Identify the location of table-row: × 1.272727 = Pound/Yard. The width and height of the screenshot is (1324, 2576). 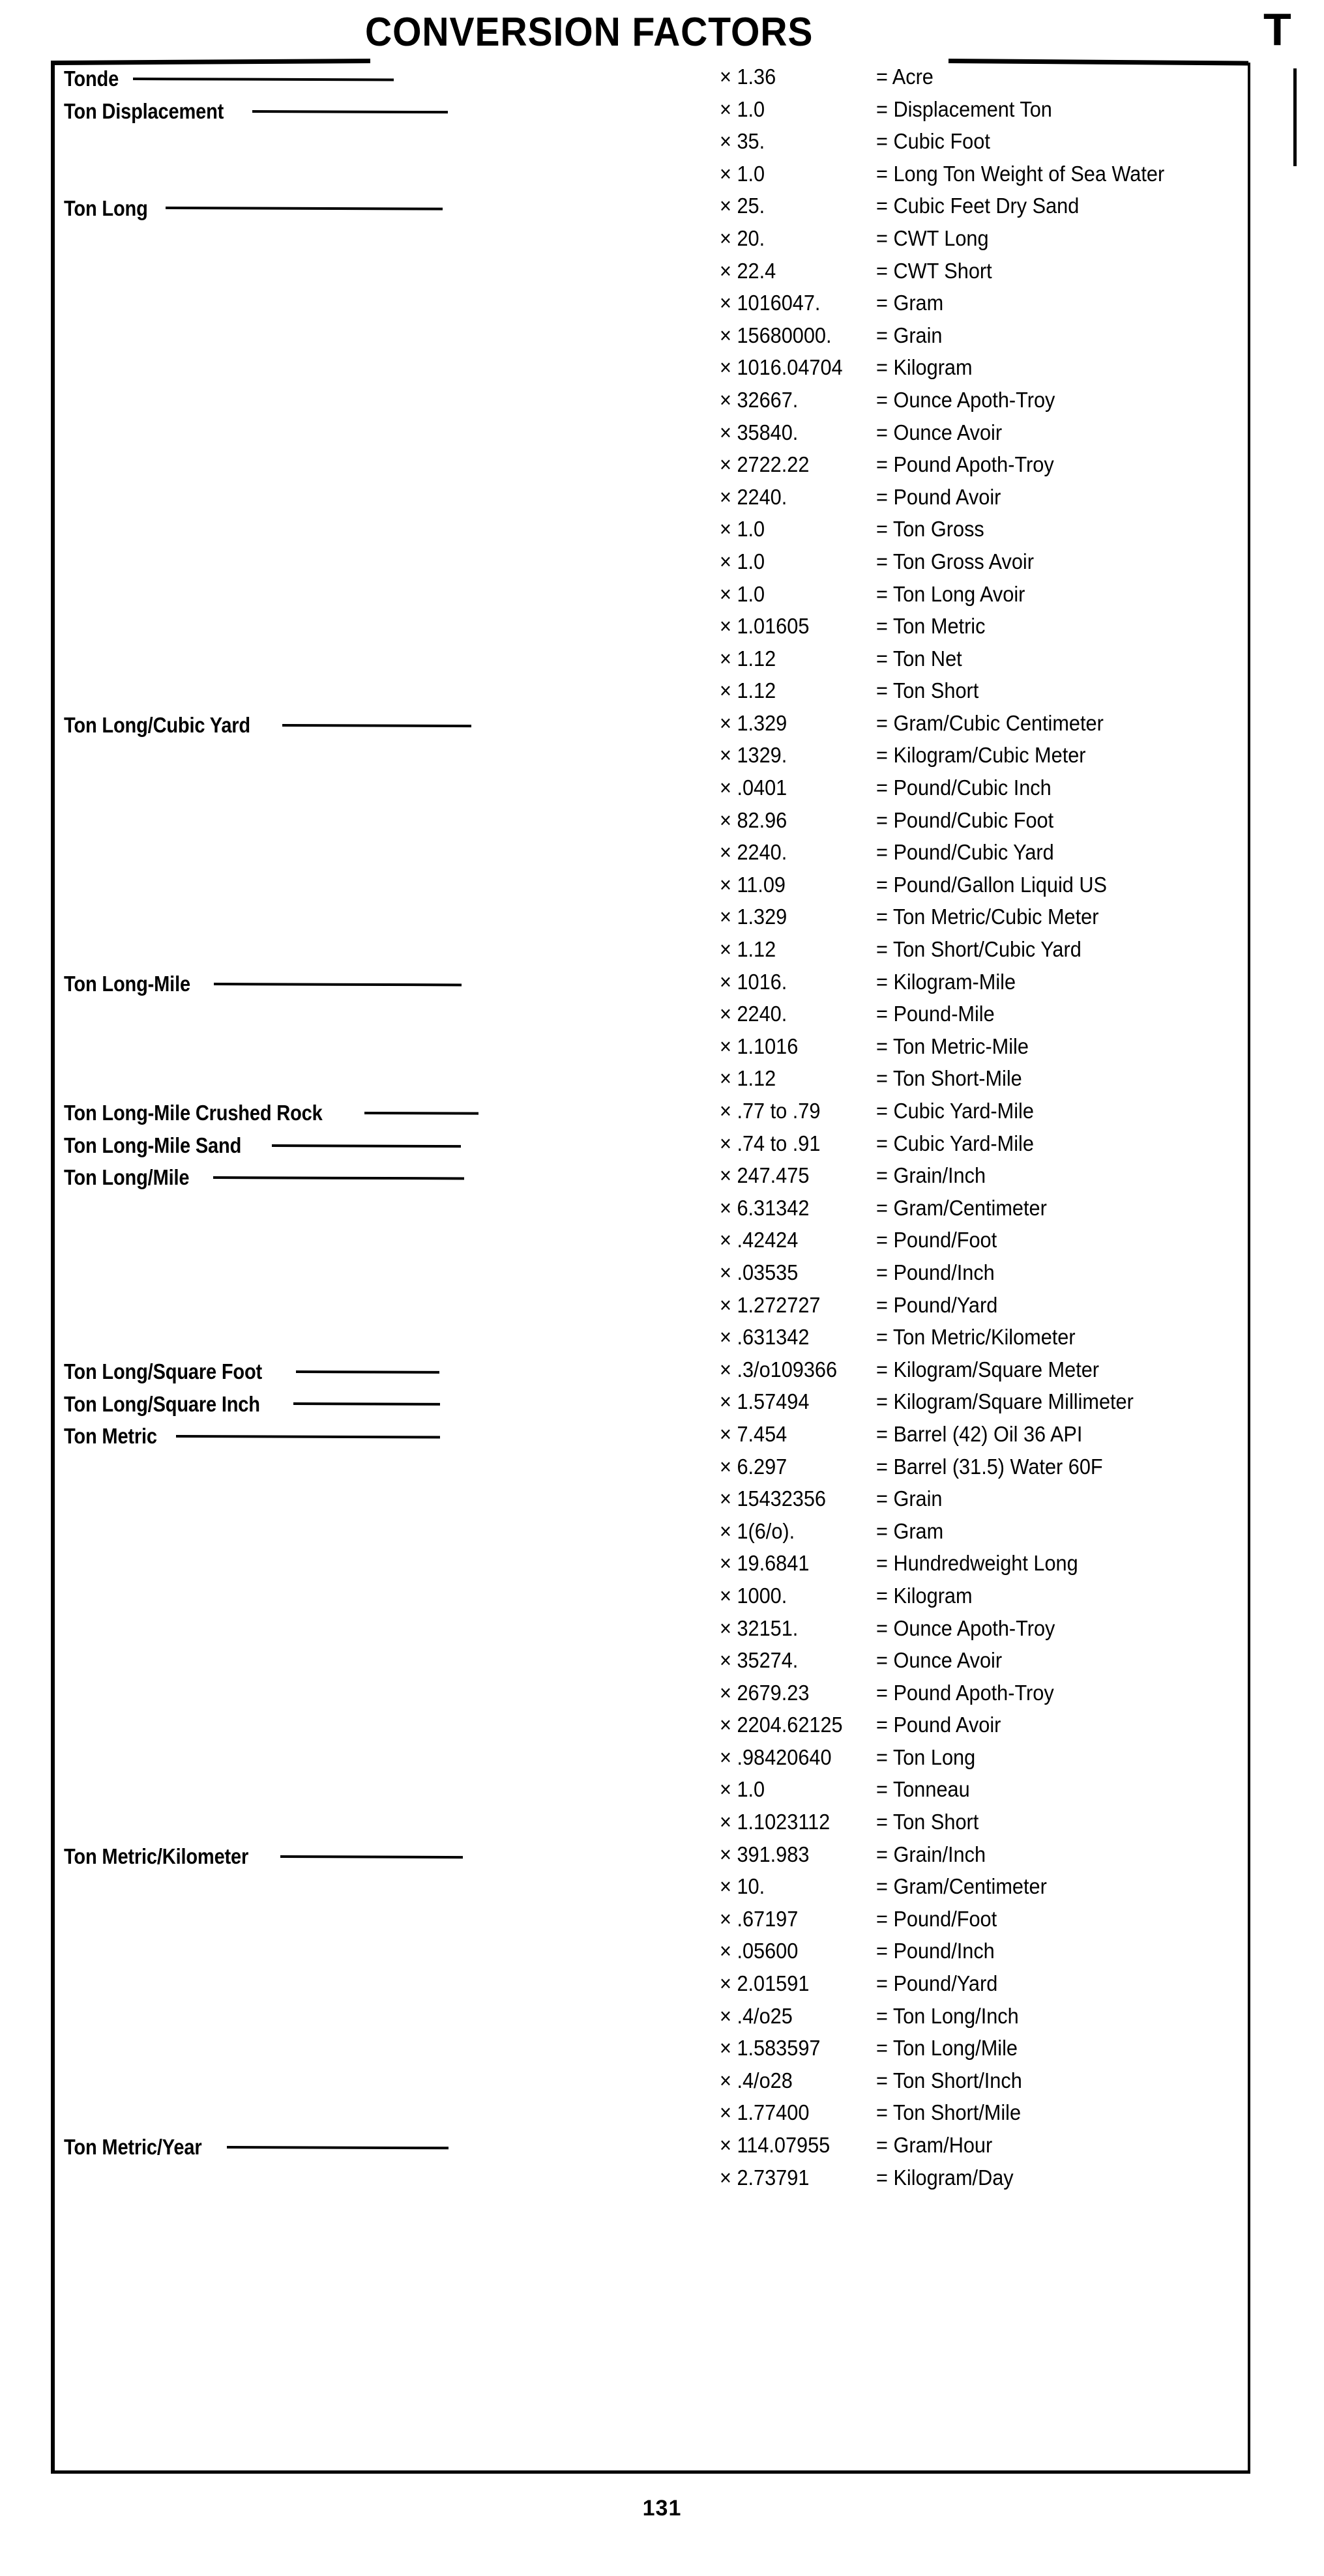
(654, 1307).